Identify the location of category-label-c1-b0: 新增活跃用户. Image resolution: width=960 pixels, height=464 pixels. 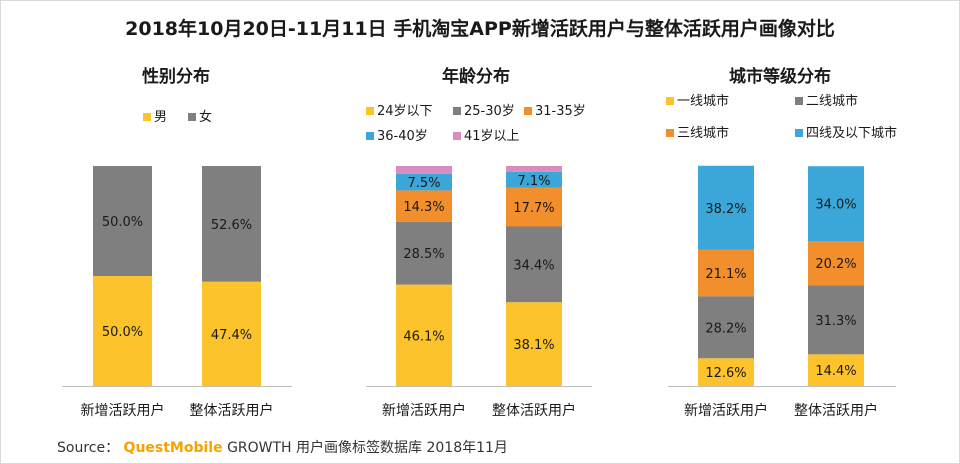
(424, 410).